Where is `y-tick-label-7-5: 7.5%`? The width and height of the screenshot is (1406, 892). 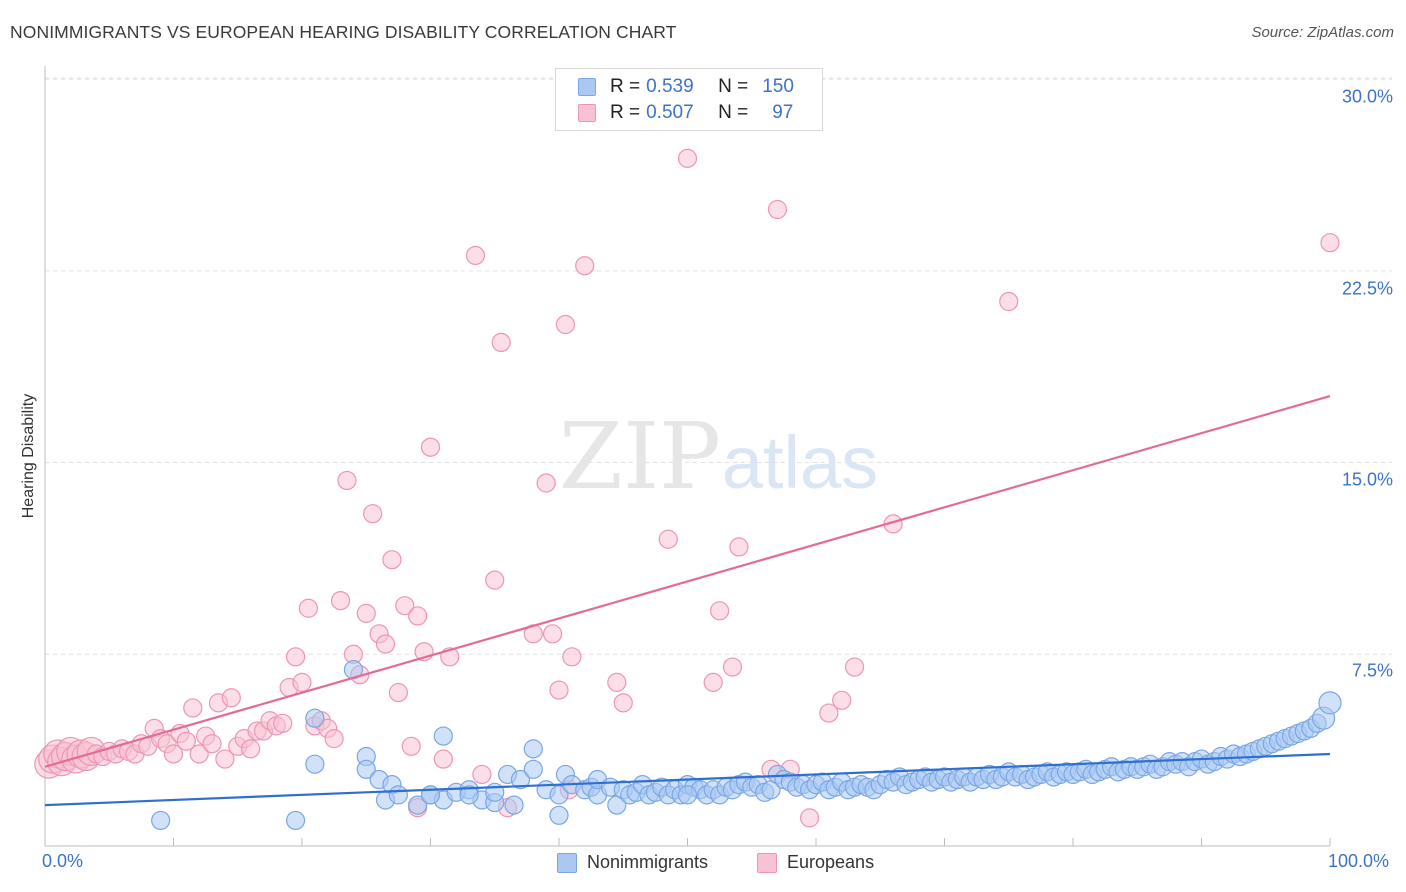
y-tick-label-7-5: 7.5% is located at coordinates (1372, 670).